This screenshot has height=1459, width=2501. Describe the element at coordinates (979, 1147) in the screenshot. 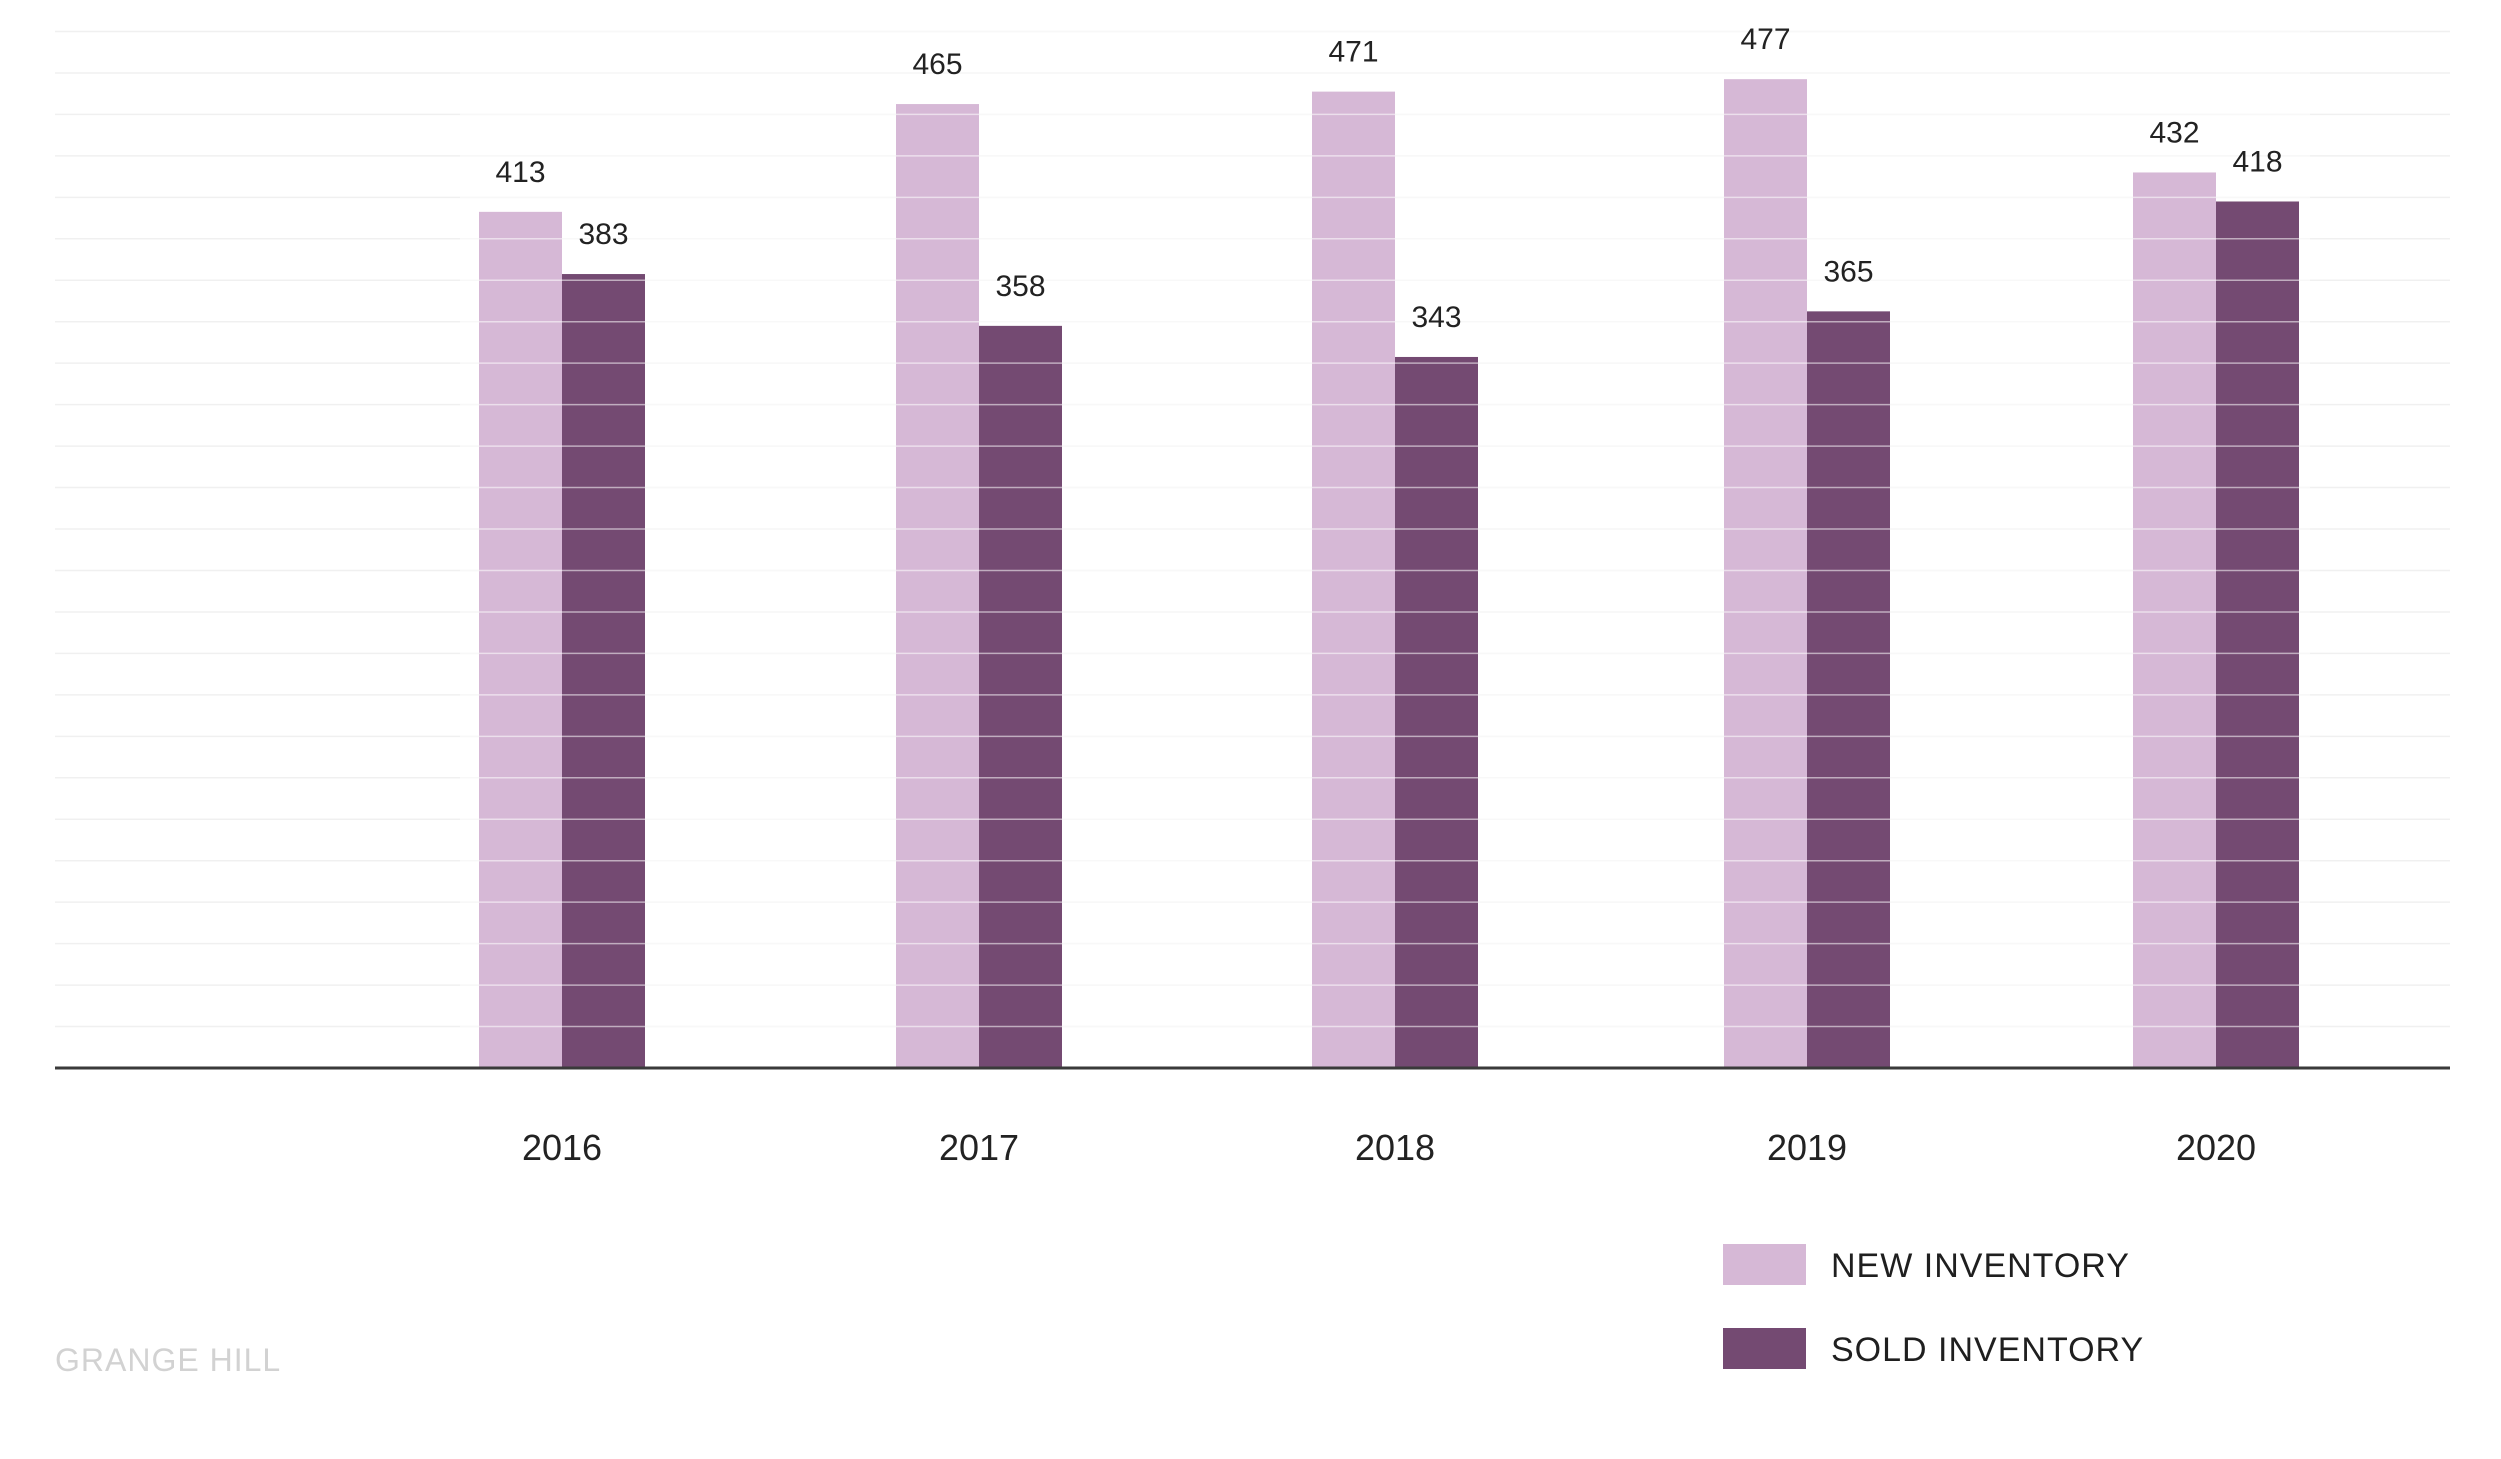

I see `x-tick-label-2017: 2017` at that location.